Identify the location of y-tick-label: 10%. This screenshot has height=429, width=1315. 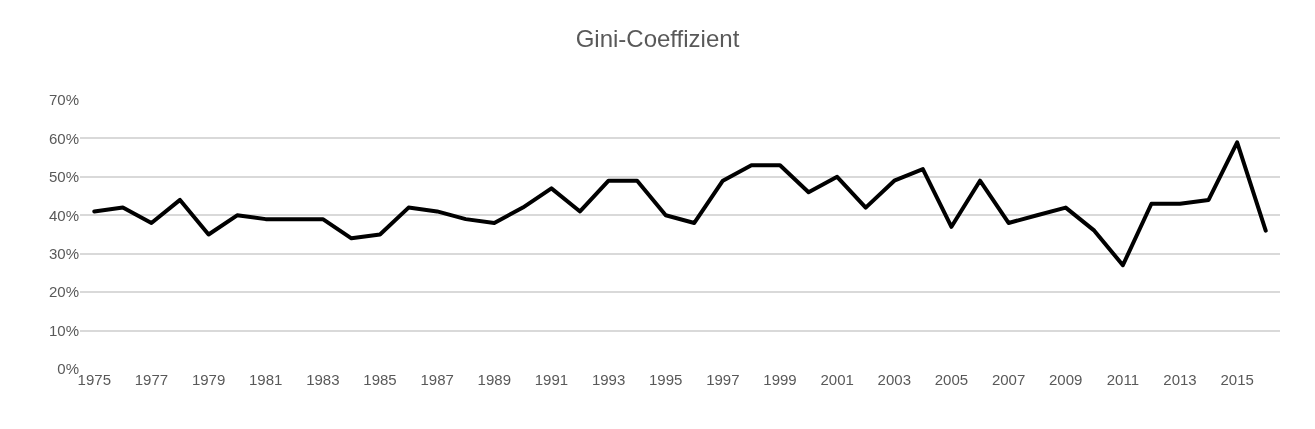
(63, 330).